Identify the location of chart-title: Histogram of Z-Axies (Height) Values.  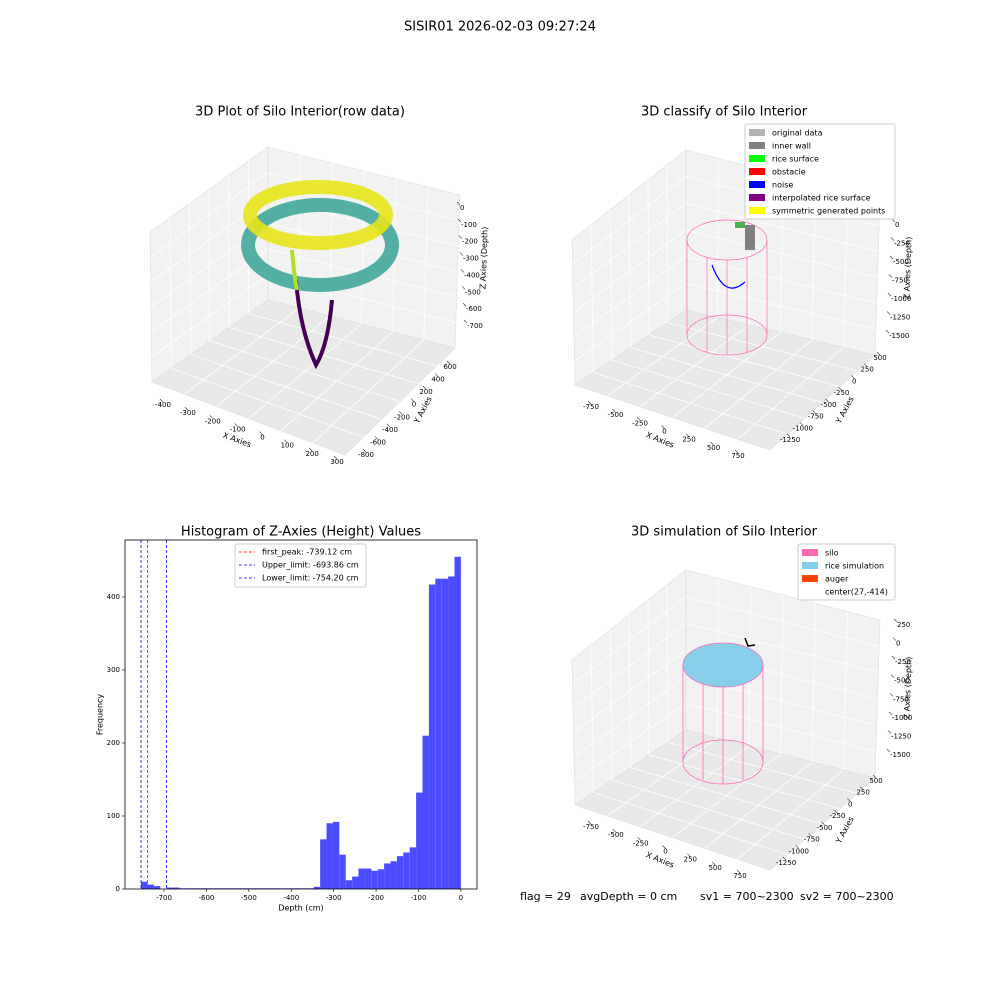
(301, 532).